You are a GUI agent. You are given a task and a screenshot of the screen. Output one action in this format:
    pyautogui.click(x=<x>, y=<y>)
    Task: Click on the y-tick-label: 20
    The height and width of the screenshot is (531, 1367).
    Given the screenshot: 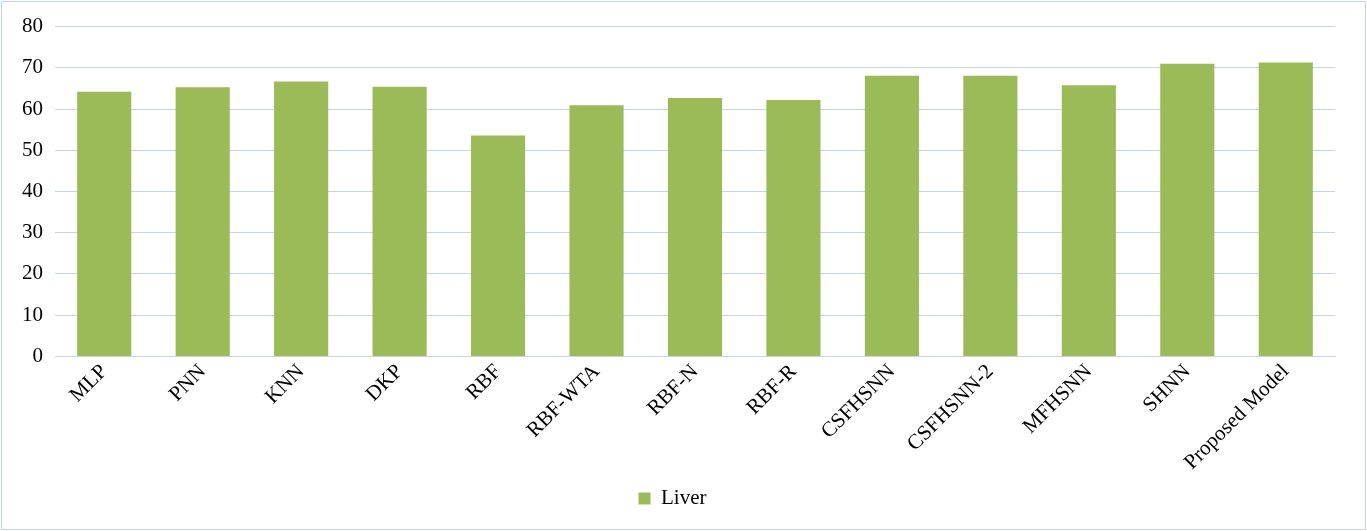 What is the action you would take?
    pyautogui.click(x=32, y=272)
    